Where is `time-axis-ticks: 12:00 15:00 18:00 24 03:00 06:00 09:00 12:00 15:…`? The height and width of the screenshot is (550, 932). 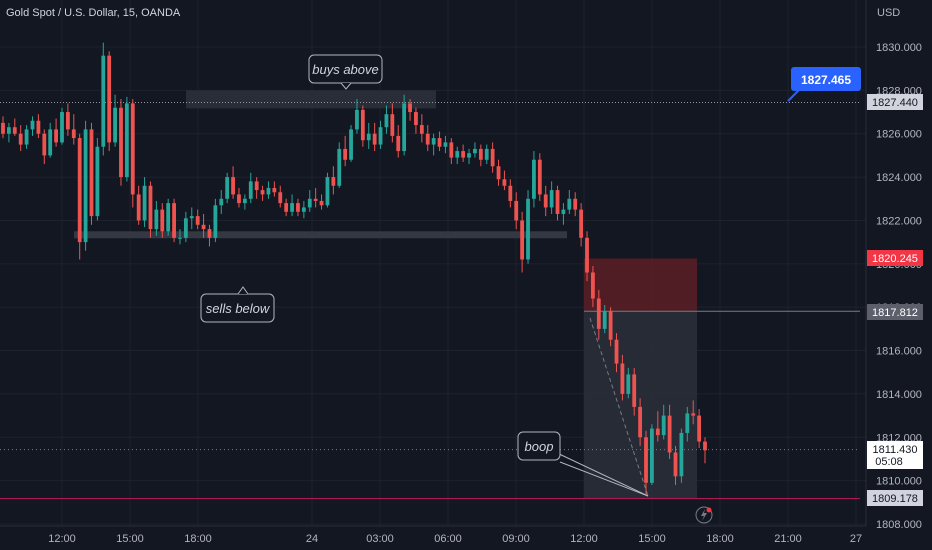 time-axis-ticks: 12:00 15:00 18:00 24 03:00 06:00 09:00 12:00 15:… is located at coordinates (455, 539).